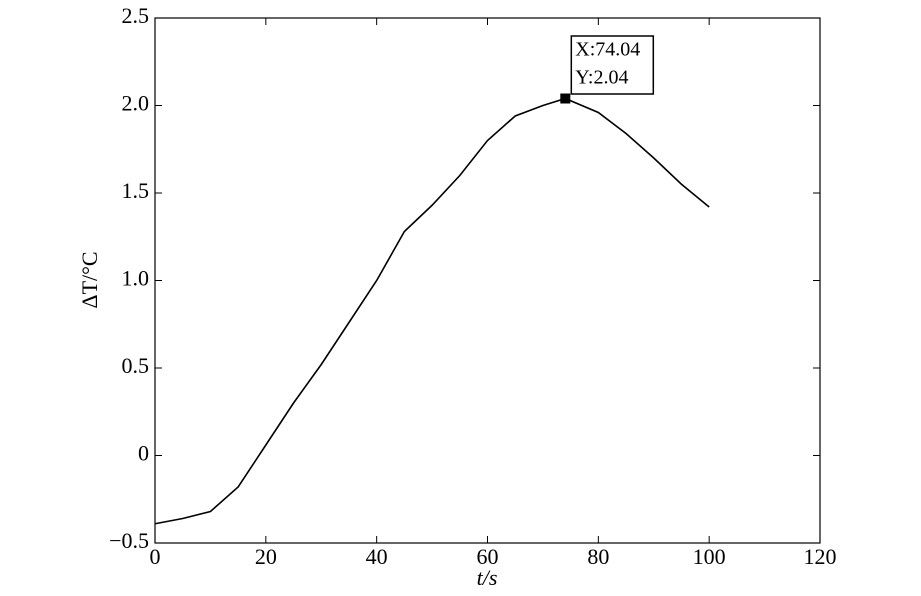 The height and width of the screenshot is (596, 921). I want to click on y-tick-label: 0.5, so click(136, 365).